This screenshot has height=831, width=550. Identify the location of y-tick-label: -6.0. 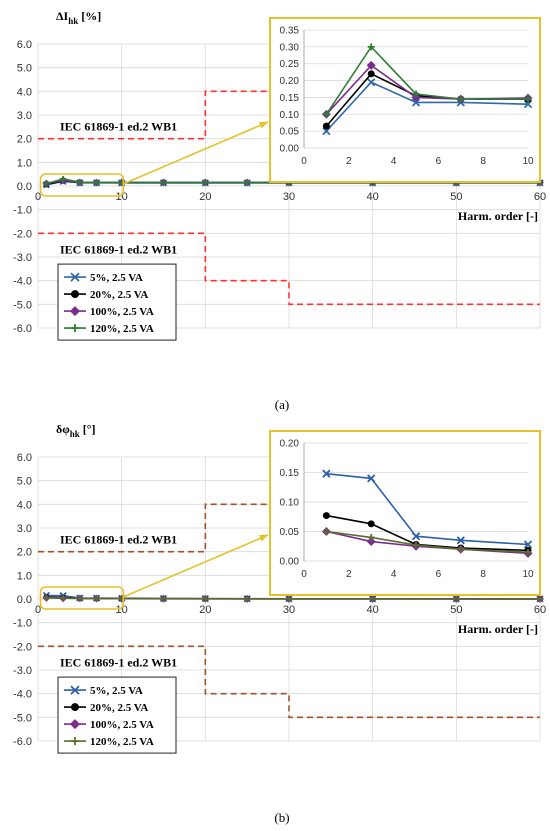
(22, 329).